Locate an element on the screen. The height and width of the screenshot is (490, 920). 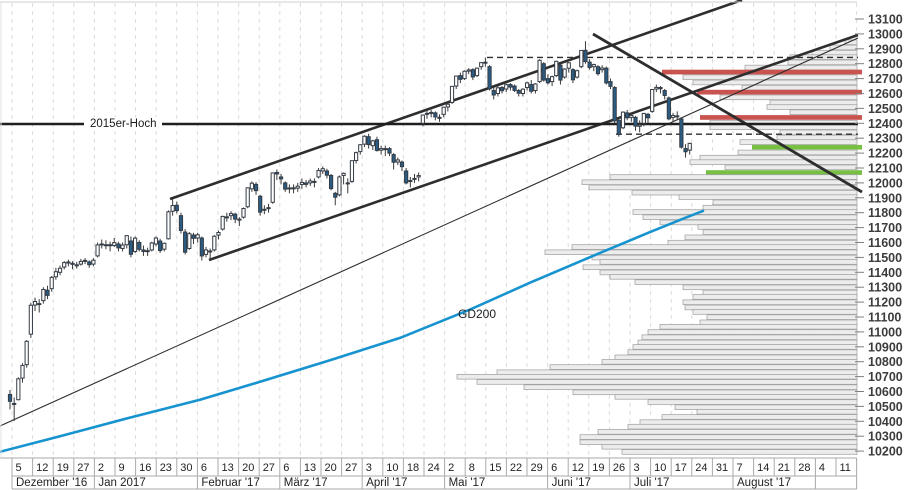
svg-text: 10300 is located at coordinates (885, 437).